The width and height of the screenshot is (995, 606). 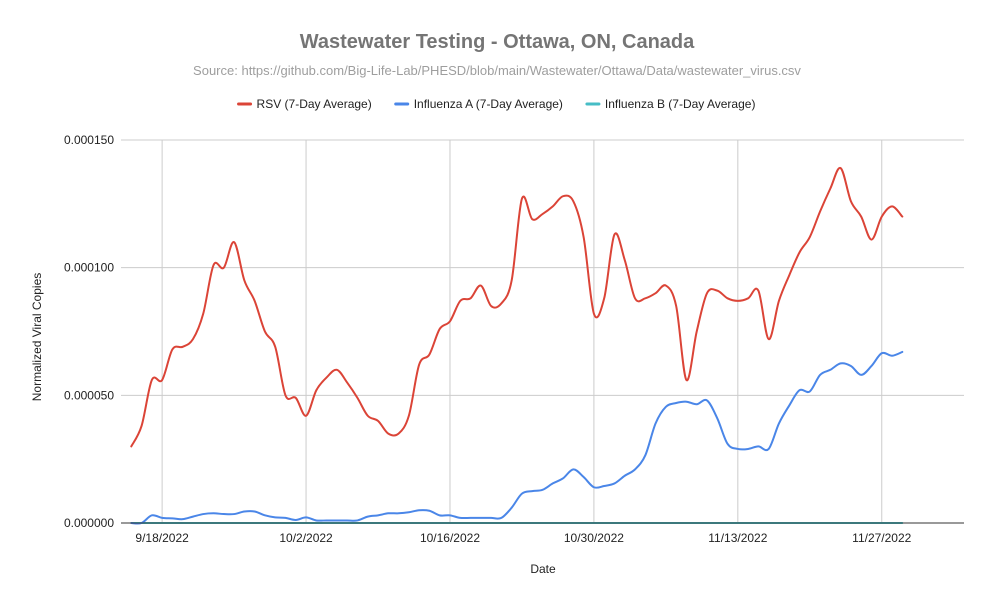 What do you see at coordinates (594, 538) in the screenshot?
I see `x-tick-label: 10/30/2022` at bounding box center [594, 538].